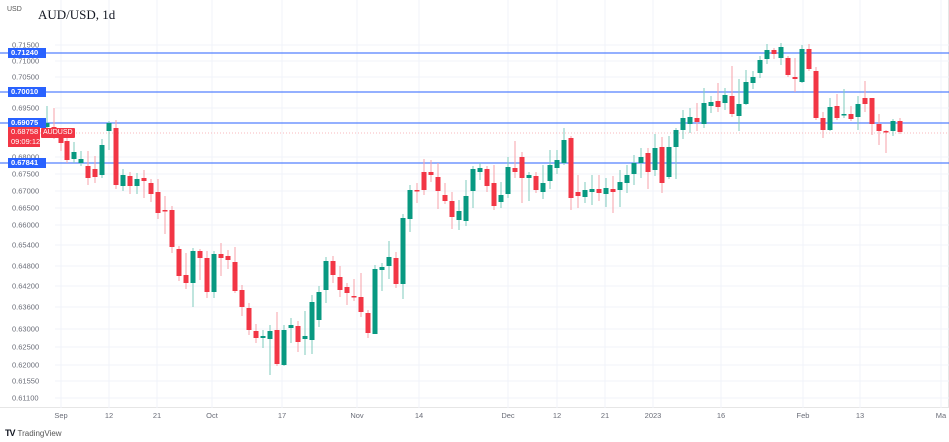 This screenshot has width=949, height=442. Describe the element at coordinates (109, 415) in the screenshot. I see `x-tick-label: 12` at that location.